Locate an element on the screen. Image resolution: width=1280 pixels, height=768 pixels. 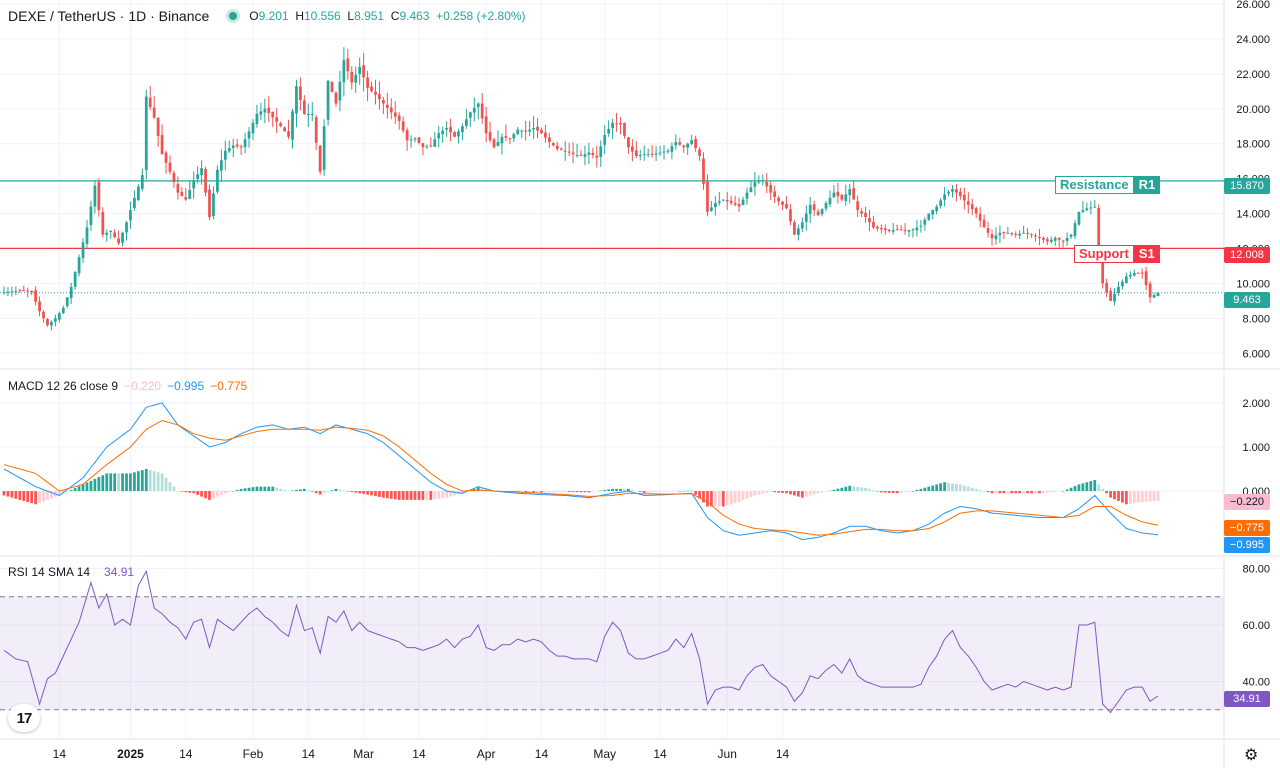
tradingview-logo-icon: 17 is located at coordinates (24, 718).